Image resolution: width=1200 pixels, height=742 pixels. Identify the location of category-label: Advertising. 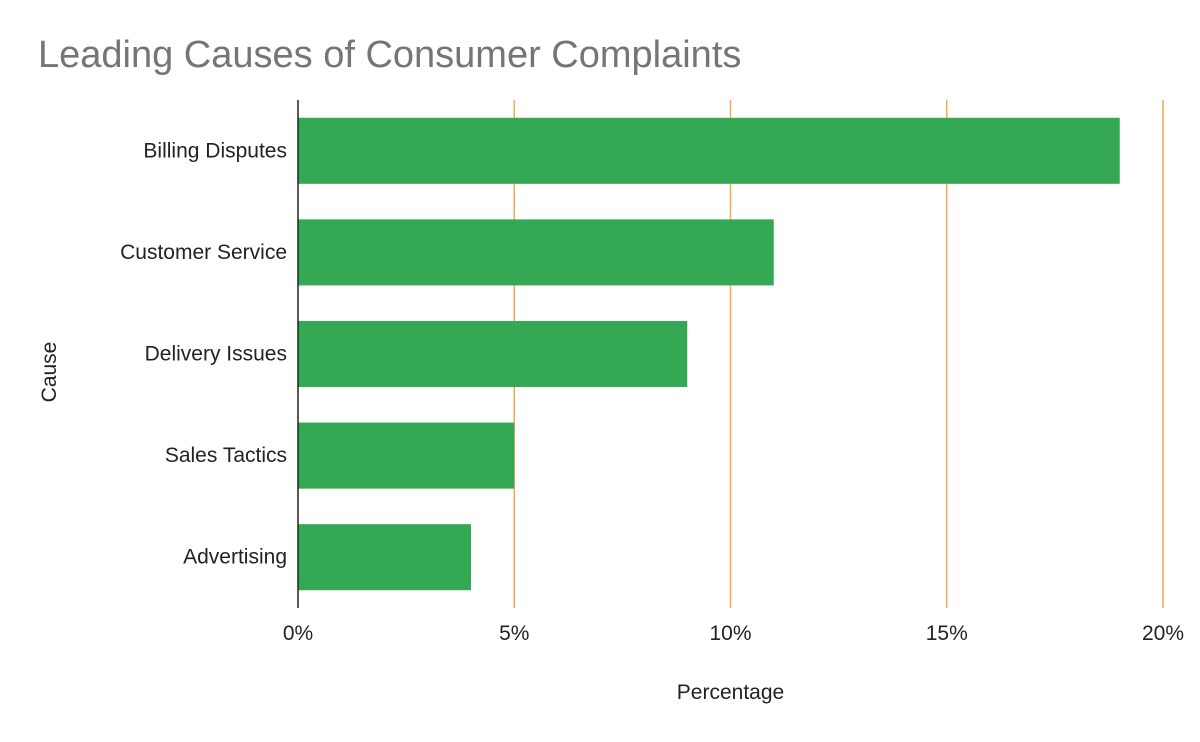
(235, 557).